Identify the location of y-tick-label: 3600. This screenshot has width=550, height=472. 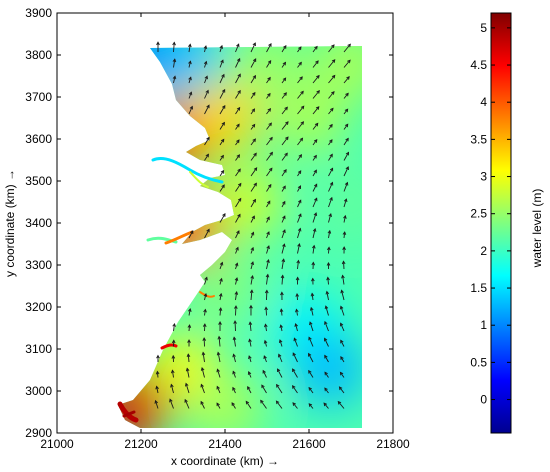
(38, 139).